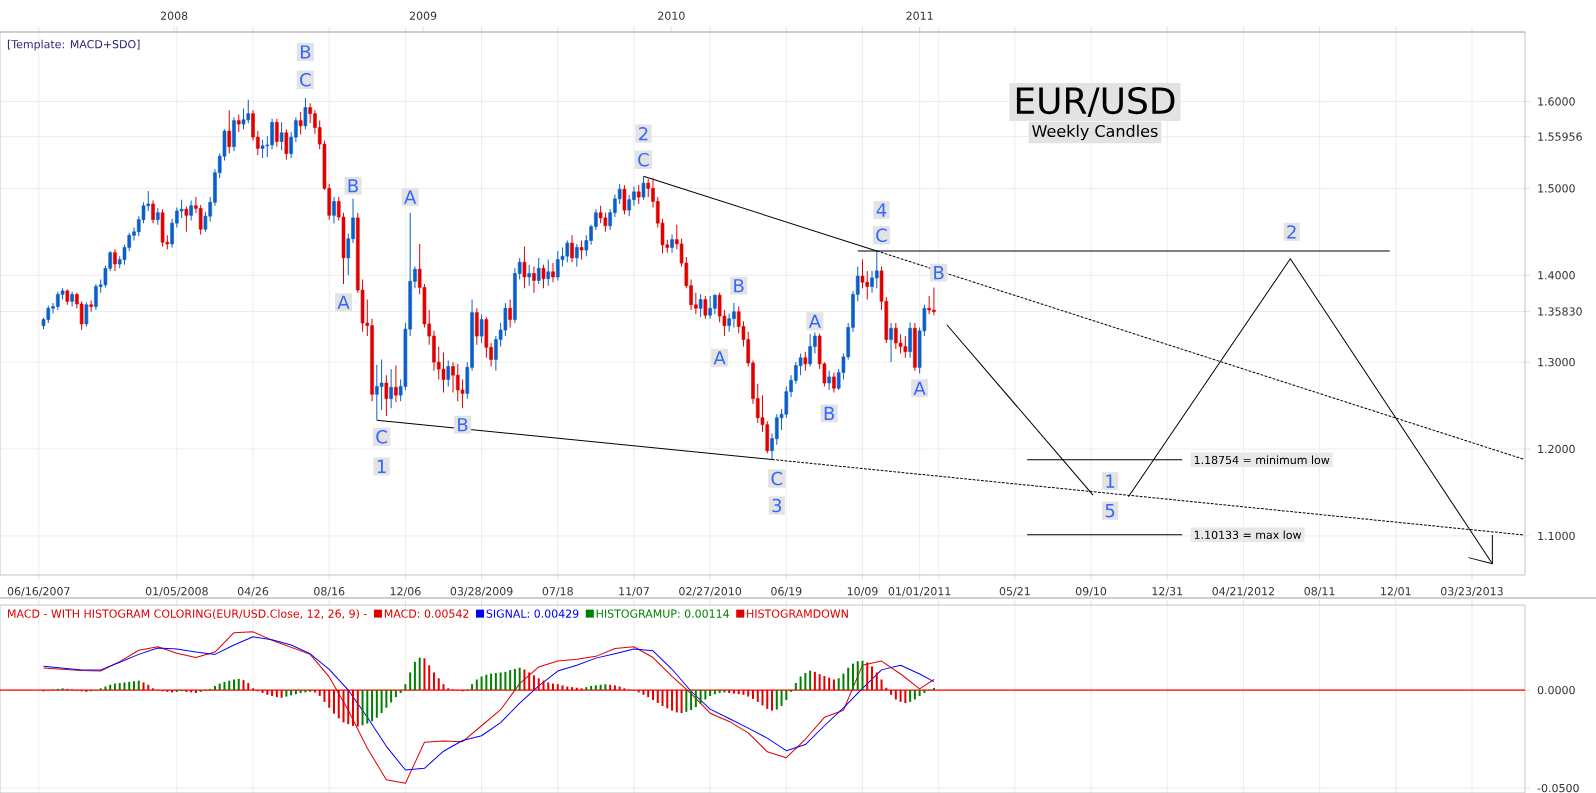  Describe the element at coordinates (329, 592) in the screenshot. I see `x-tick-label: 08/16` at that location.